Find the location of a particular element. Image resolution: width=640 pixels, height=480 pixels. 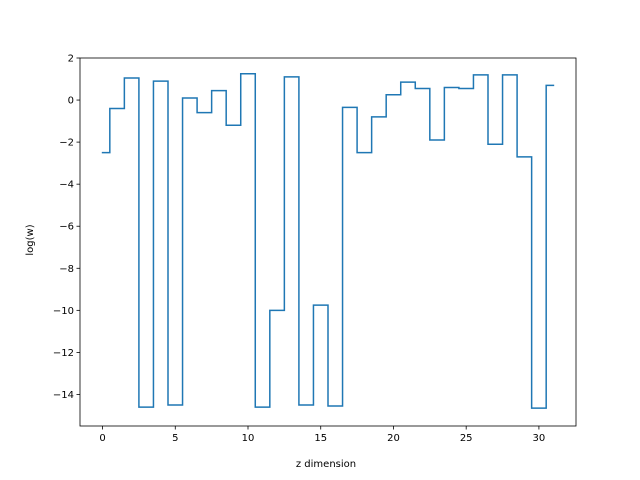

x-tick-label-0: 0 is located at coordinates (102, 438).